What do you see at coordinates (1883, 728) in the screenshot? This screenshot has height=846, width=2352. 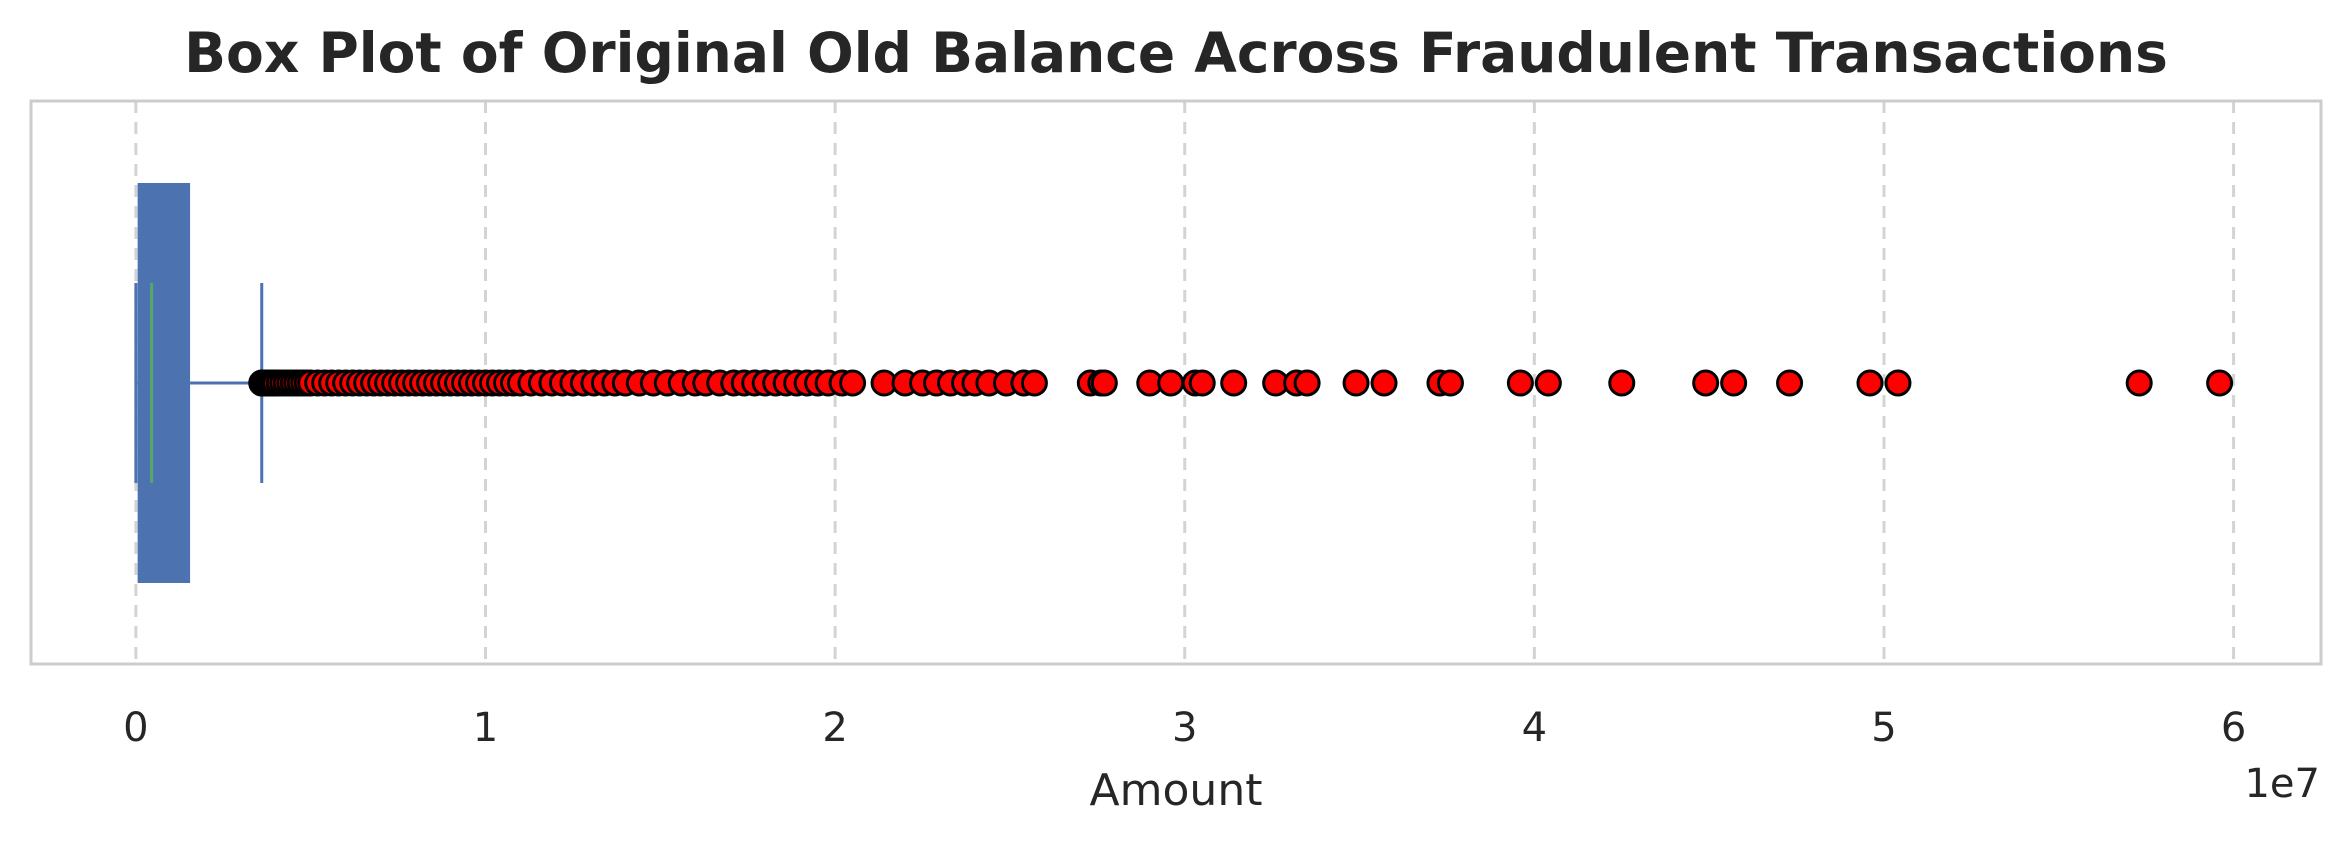 I see `x-tick-label: 5` at bounding box center [1883, 728].